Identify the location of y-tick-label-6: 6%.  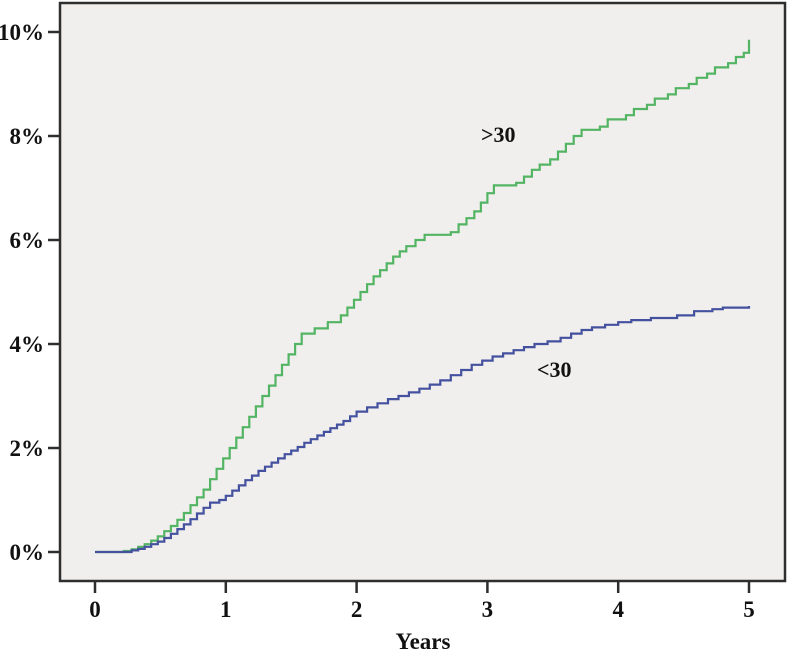
(27, 240).